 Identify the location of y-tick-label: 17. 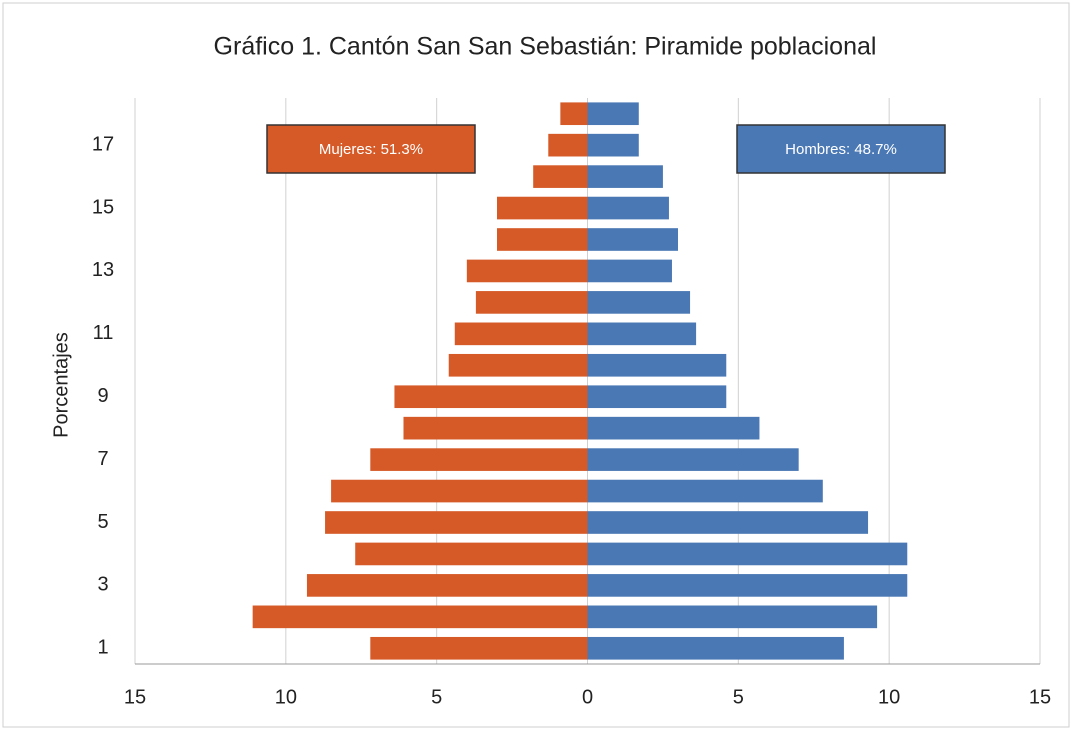
(103, 144).